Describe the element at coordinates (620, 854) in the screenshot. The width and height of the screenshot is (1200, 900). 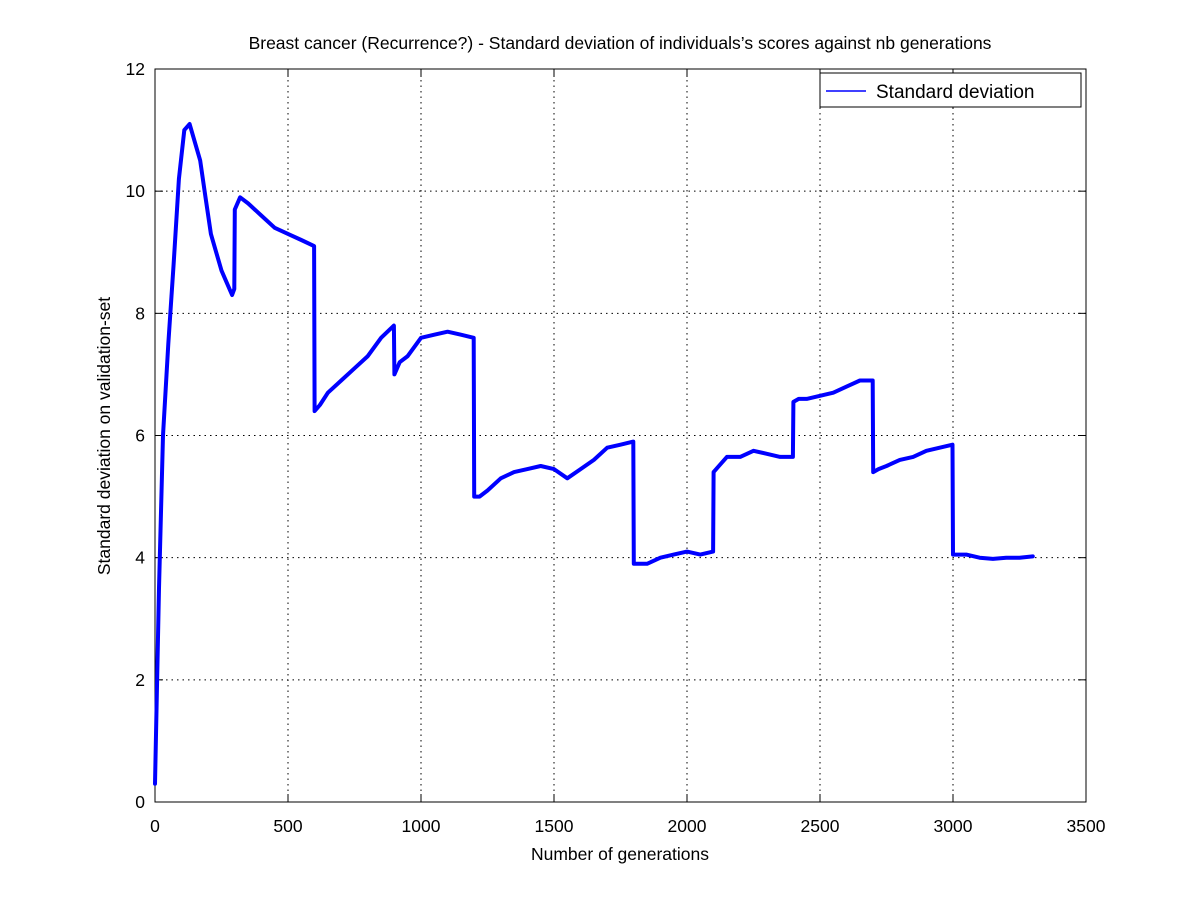
I see `x-axis-label: Number of generations` at that location.